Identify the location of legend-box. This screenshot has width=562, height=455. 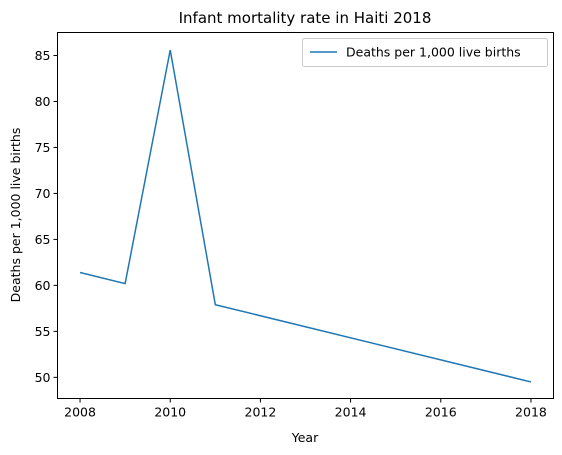
(425, 52).